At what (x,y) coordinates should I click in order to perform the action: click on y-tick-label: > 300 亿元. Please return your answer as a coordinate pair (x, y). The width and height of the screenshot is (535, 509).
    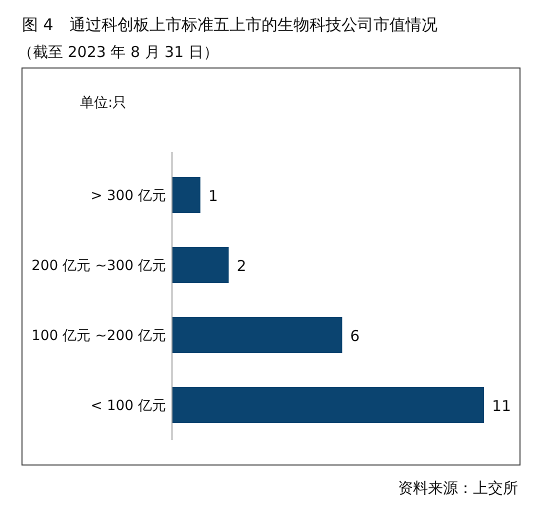
    Looking at the image, I should click on (128, 196).